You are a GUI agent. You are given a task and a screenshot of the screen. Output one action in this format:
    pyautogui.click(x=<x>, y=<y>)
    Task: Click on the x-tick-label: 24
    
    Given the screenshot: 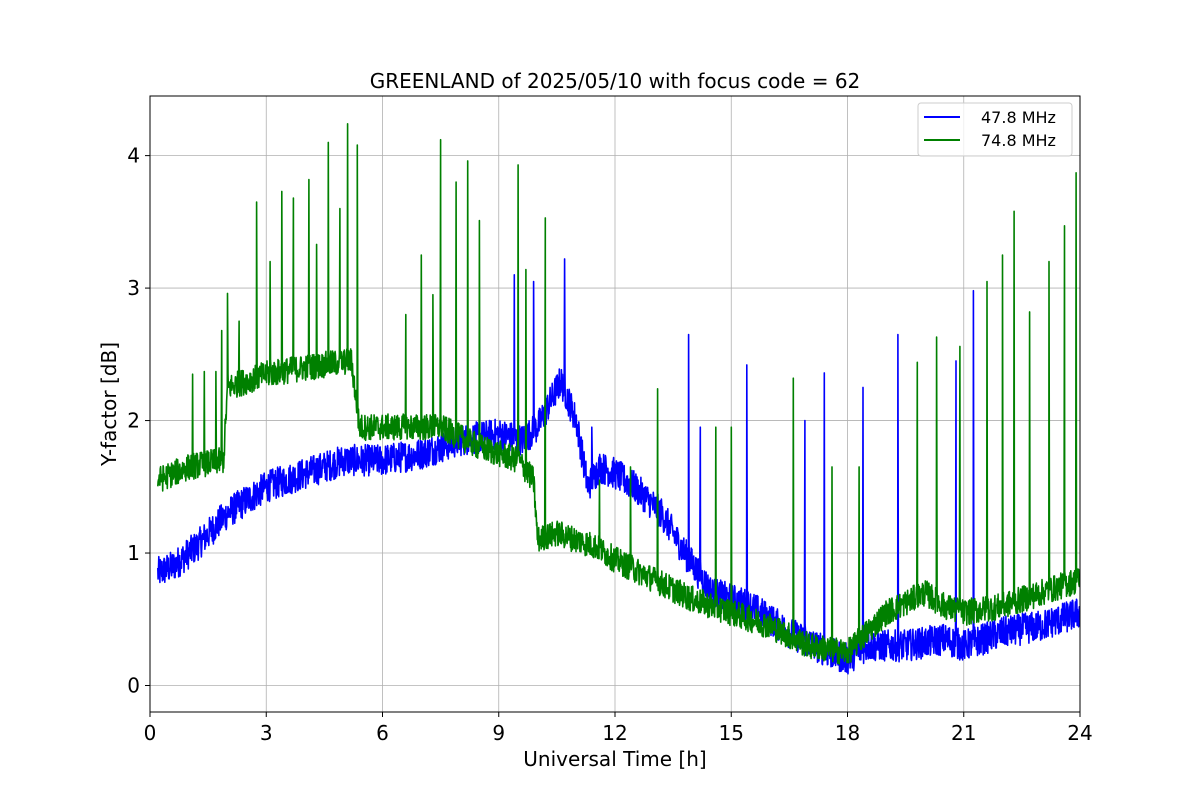 What is the action you would take?
    pyautogui.click(x=1079, y=733)
    